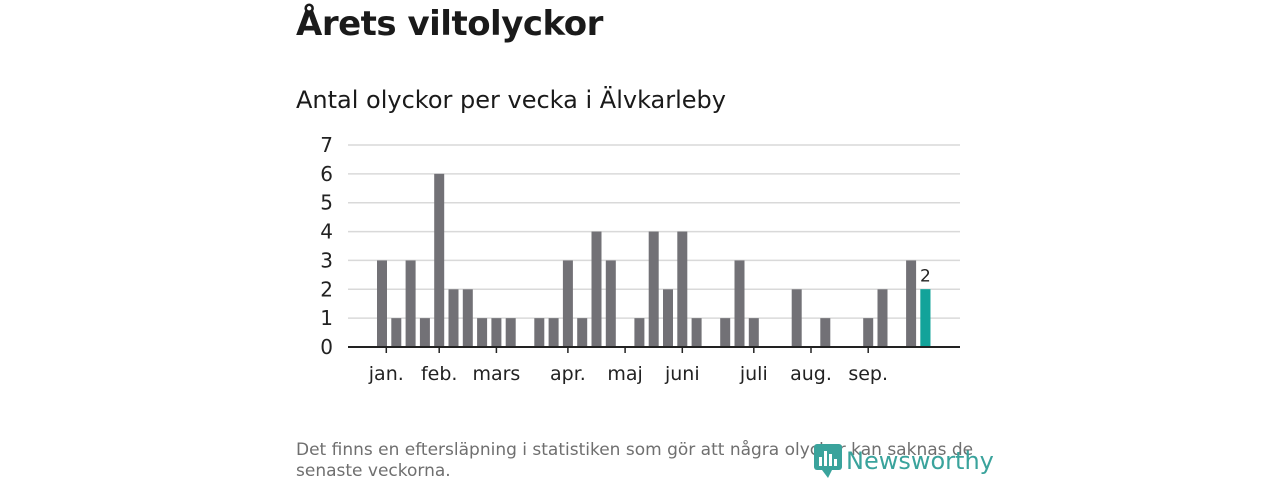  I want to click on newsworthy-logo-icon, so click(828, 461).